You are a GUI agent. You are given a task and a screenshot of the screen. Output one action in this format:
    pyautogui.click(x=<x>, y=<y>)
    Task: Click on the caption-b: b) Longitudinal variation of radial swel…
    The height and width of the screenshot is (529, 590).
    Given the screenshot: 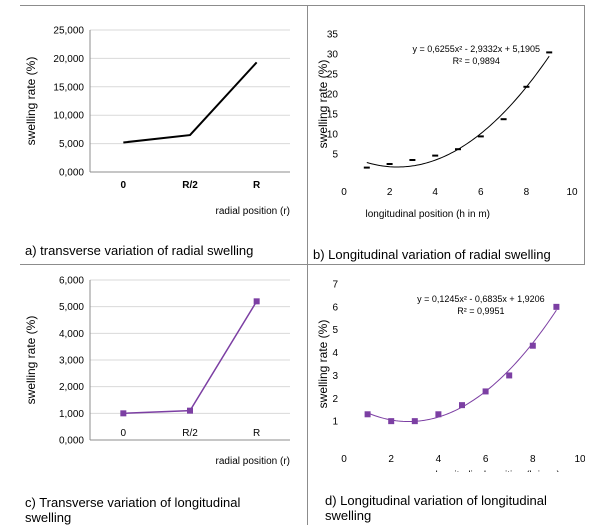 What is the action you would take?
    pyautogui.click(x=432, y=254)
    